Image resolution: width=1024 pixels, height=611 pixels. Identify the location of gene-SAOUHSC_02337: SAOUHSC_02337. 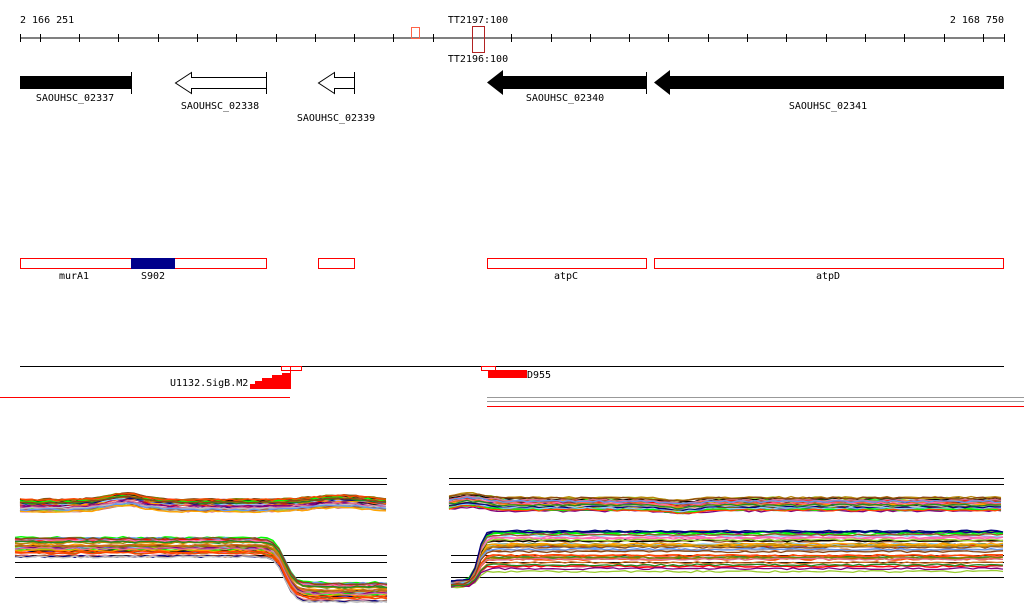
(76, 88).